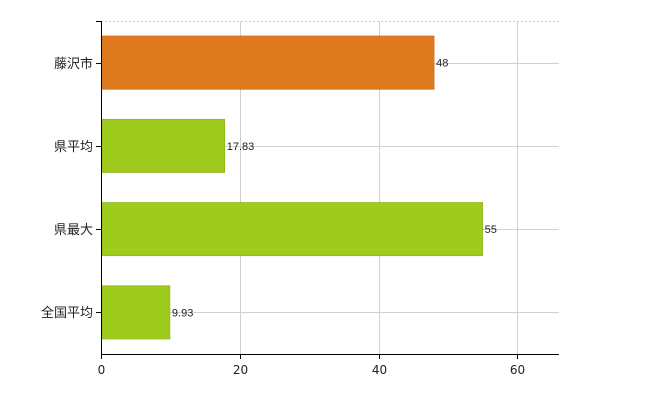 The width and height of the screenshot is (650, 400). What do you see at coordinates (241, 147) in the screenshot?
I see `data-label-1: 17.83` at bounding box center [241, 147].